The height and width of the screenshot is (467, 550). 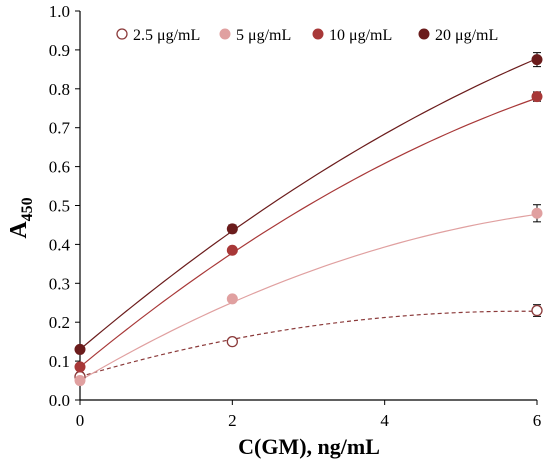 I want to click on y-axis-title-main: A, so click(x=19, y=230).